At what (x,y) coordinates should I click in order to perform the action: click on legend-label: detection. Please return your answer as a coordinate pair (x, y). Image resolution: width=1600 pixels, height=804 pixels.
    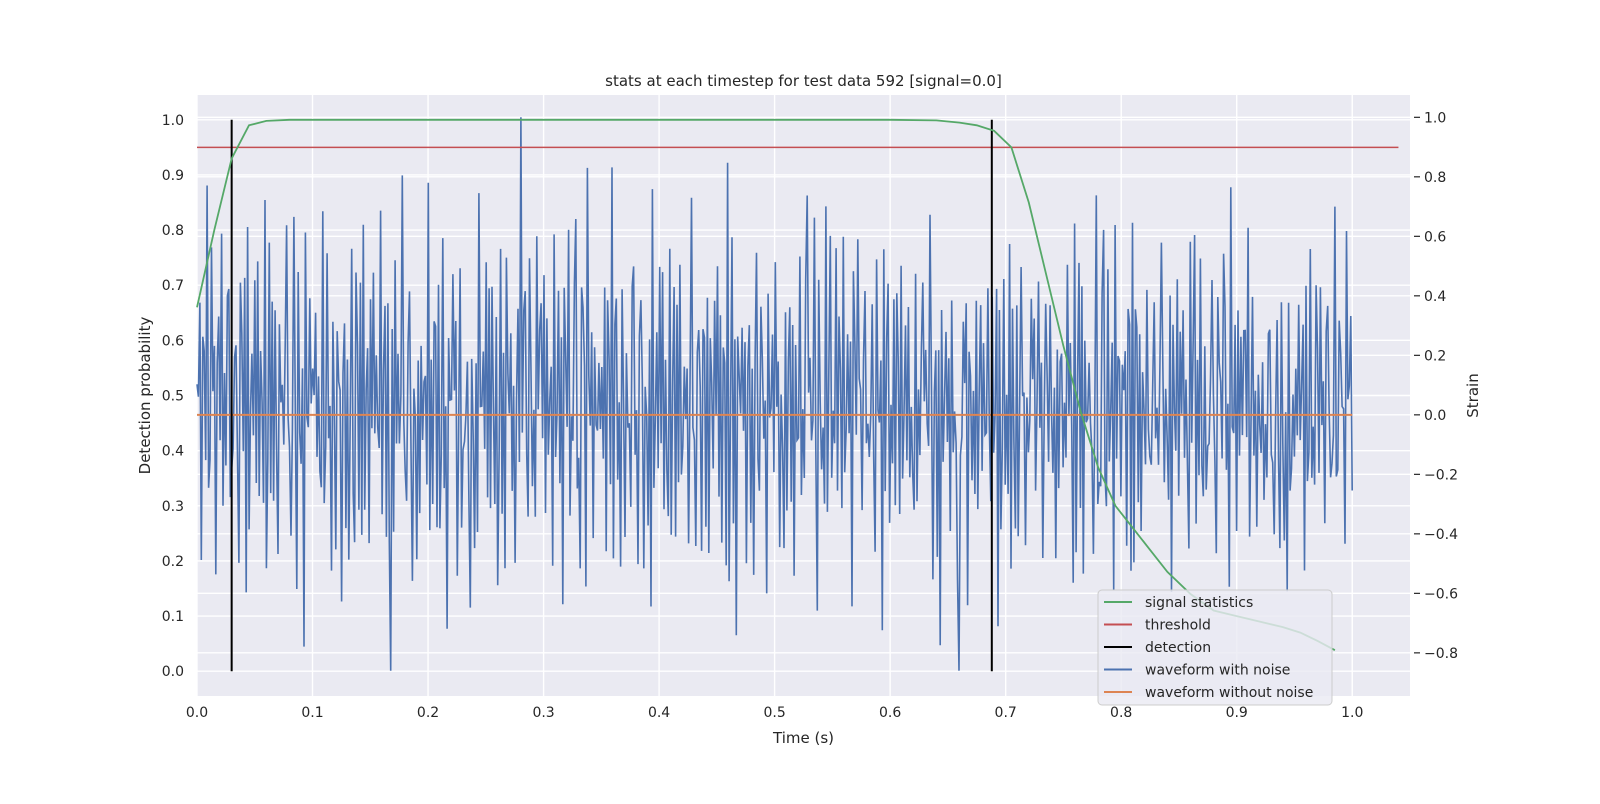
    Looking at the image, I should click on (1178, 648).